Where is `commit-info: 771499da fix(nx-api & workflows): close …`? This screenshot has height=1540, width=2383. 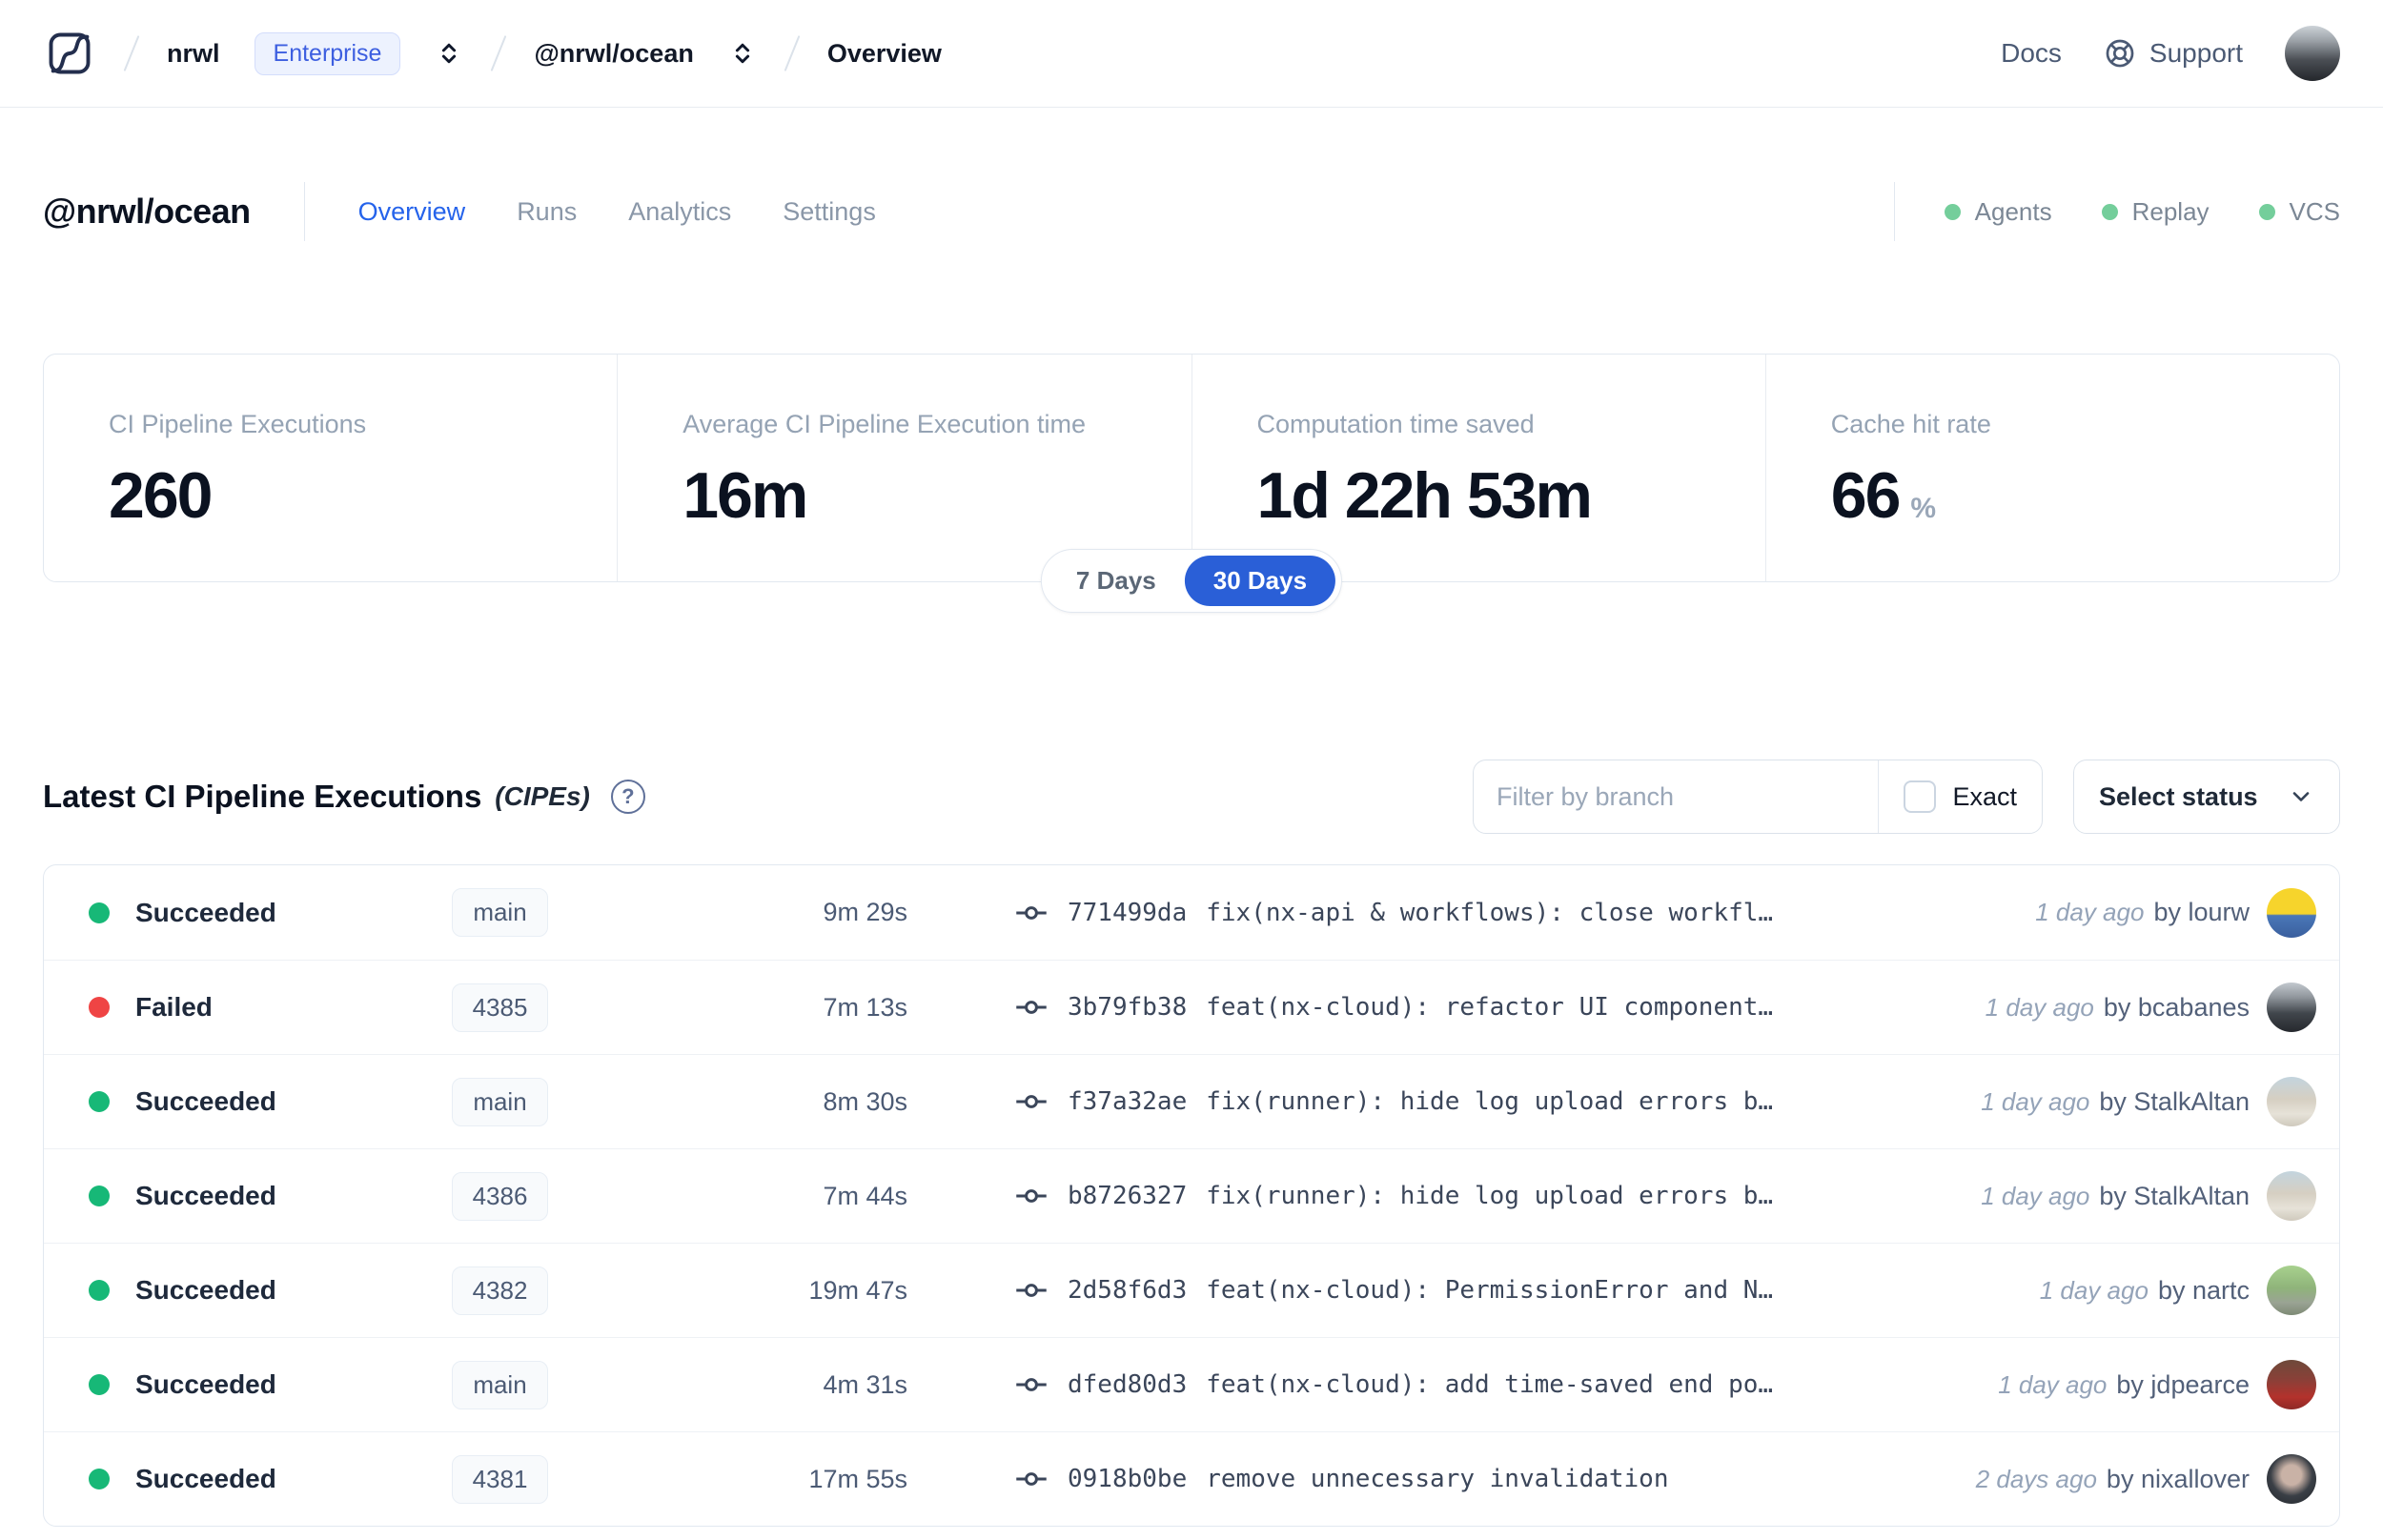
commit-info: 771499da fix(nx-api & workflows): close … is located at coordinates (1515, 913).